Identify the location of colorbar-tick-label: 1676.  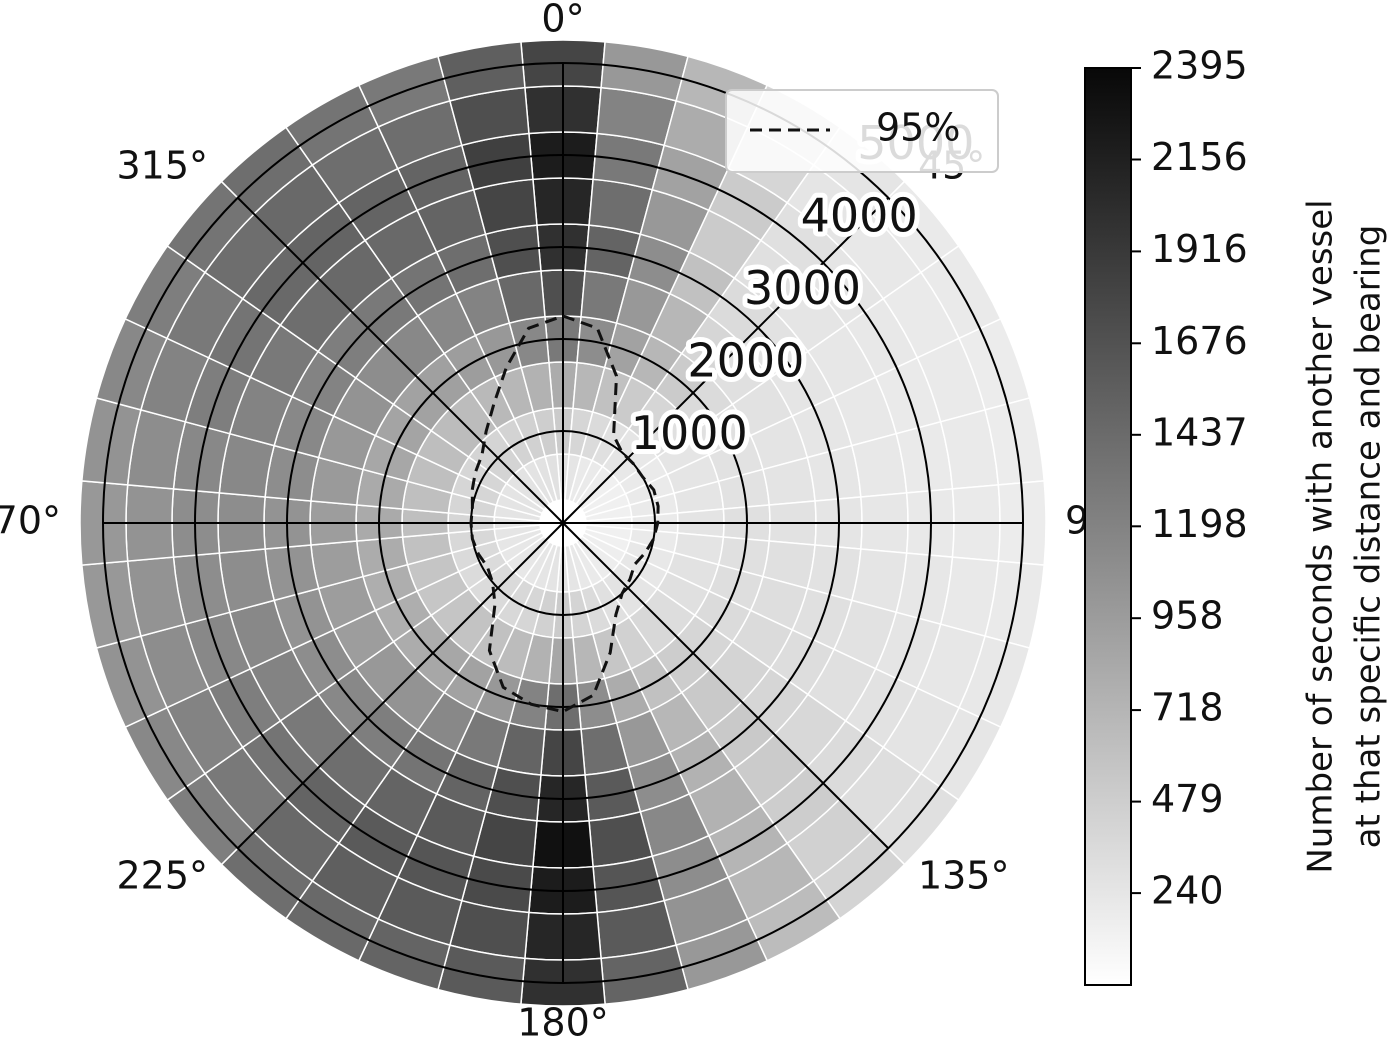
(1199, 341).